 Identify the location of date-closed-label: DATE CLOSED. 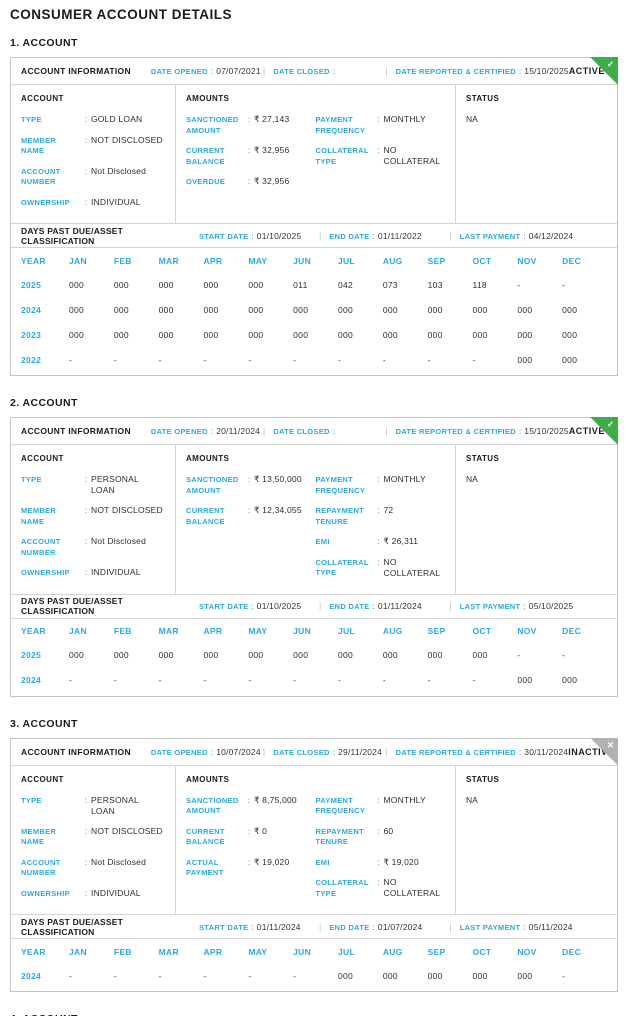
(301, 752).